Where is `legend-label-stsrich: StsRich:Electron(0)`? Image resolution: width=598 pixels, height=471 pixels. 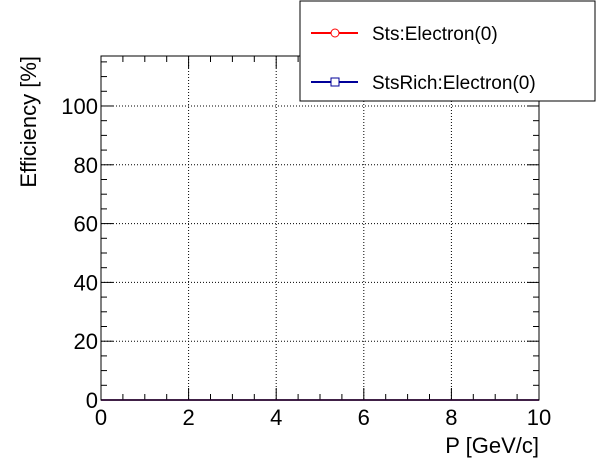
legend-label-stsrich: StsRich:Electron(0) is located at coordinates (454, 83).